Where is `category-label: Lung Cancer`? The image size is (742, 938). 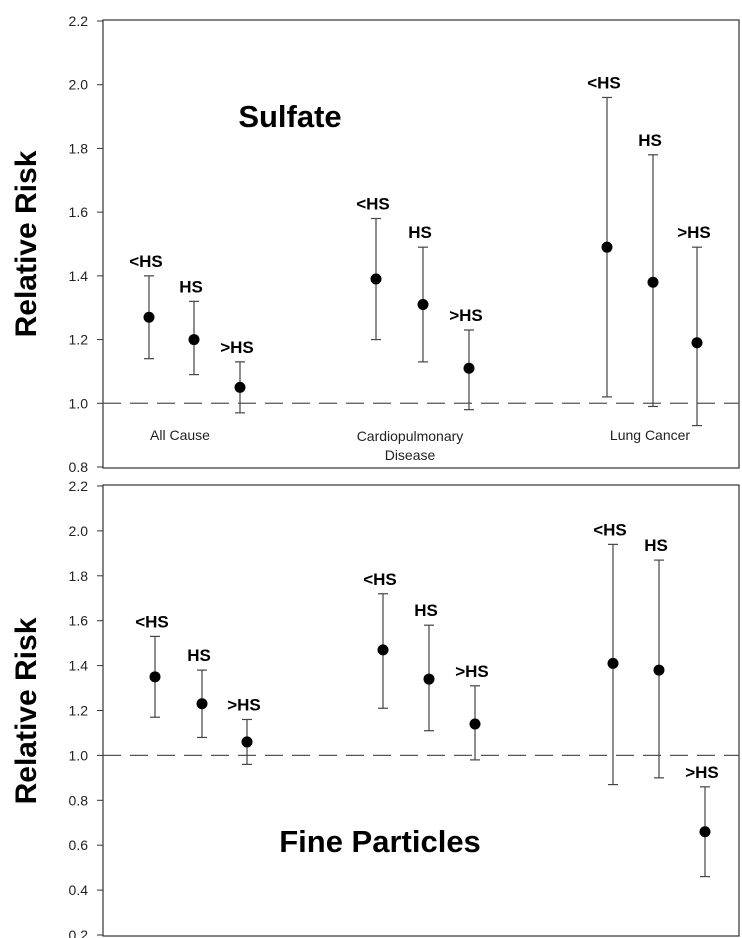 category-label: Lung Cancer is located at coordinates (650, 435).